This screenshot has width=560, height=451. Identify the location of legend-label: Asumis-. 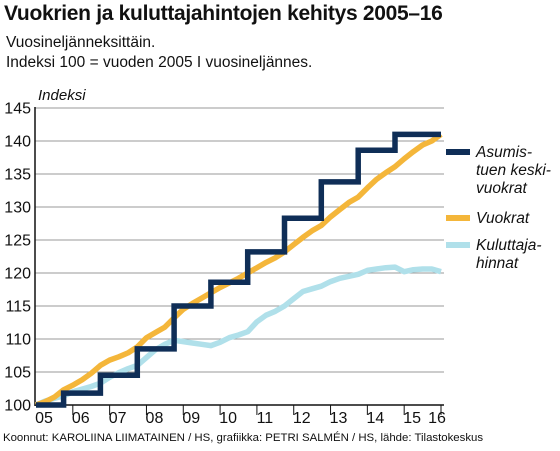
(503, 152).